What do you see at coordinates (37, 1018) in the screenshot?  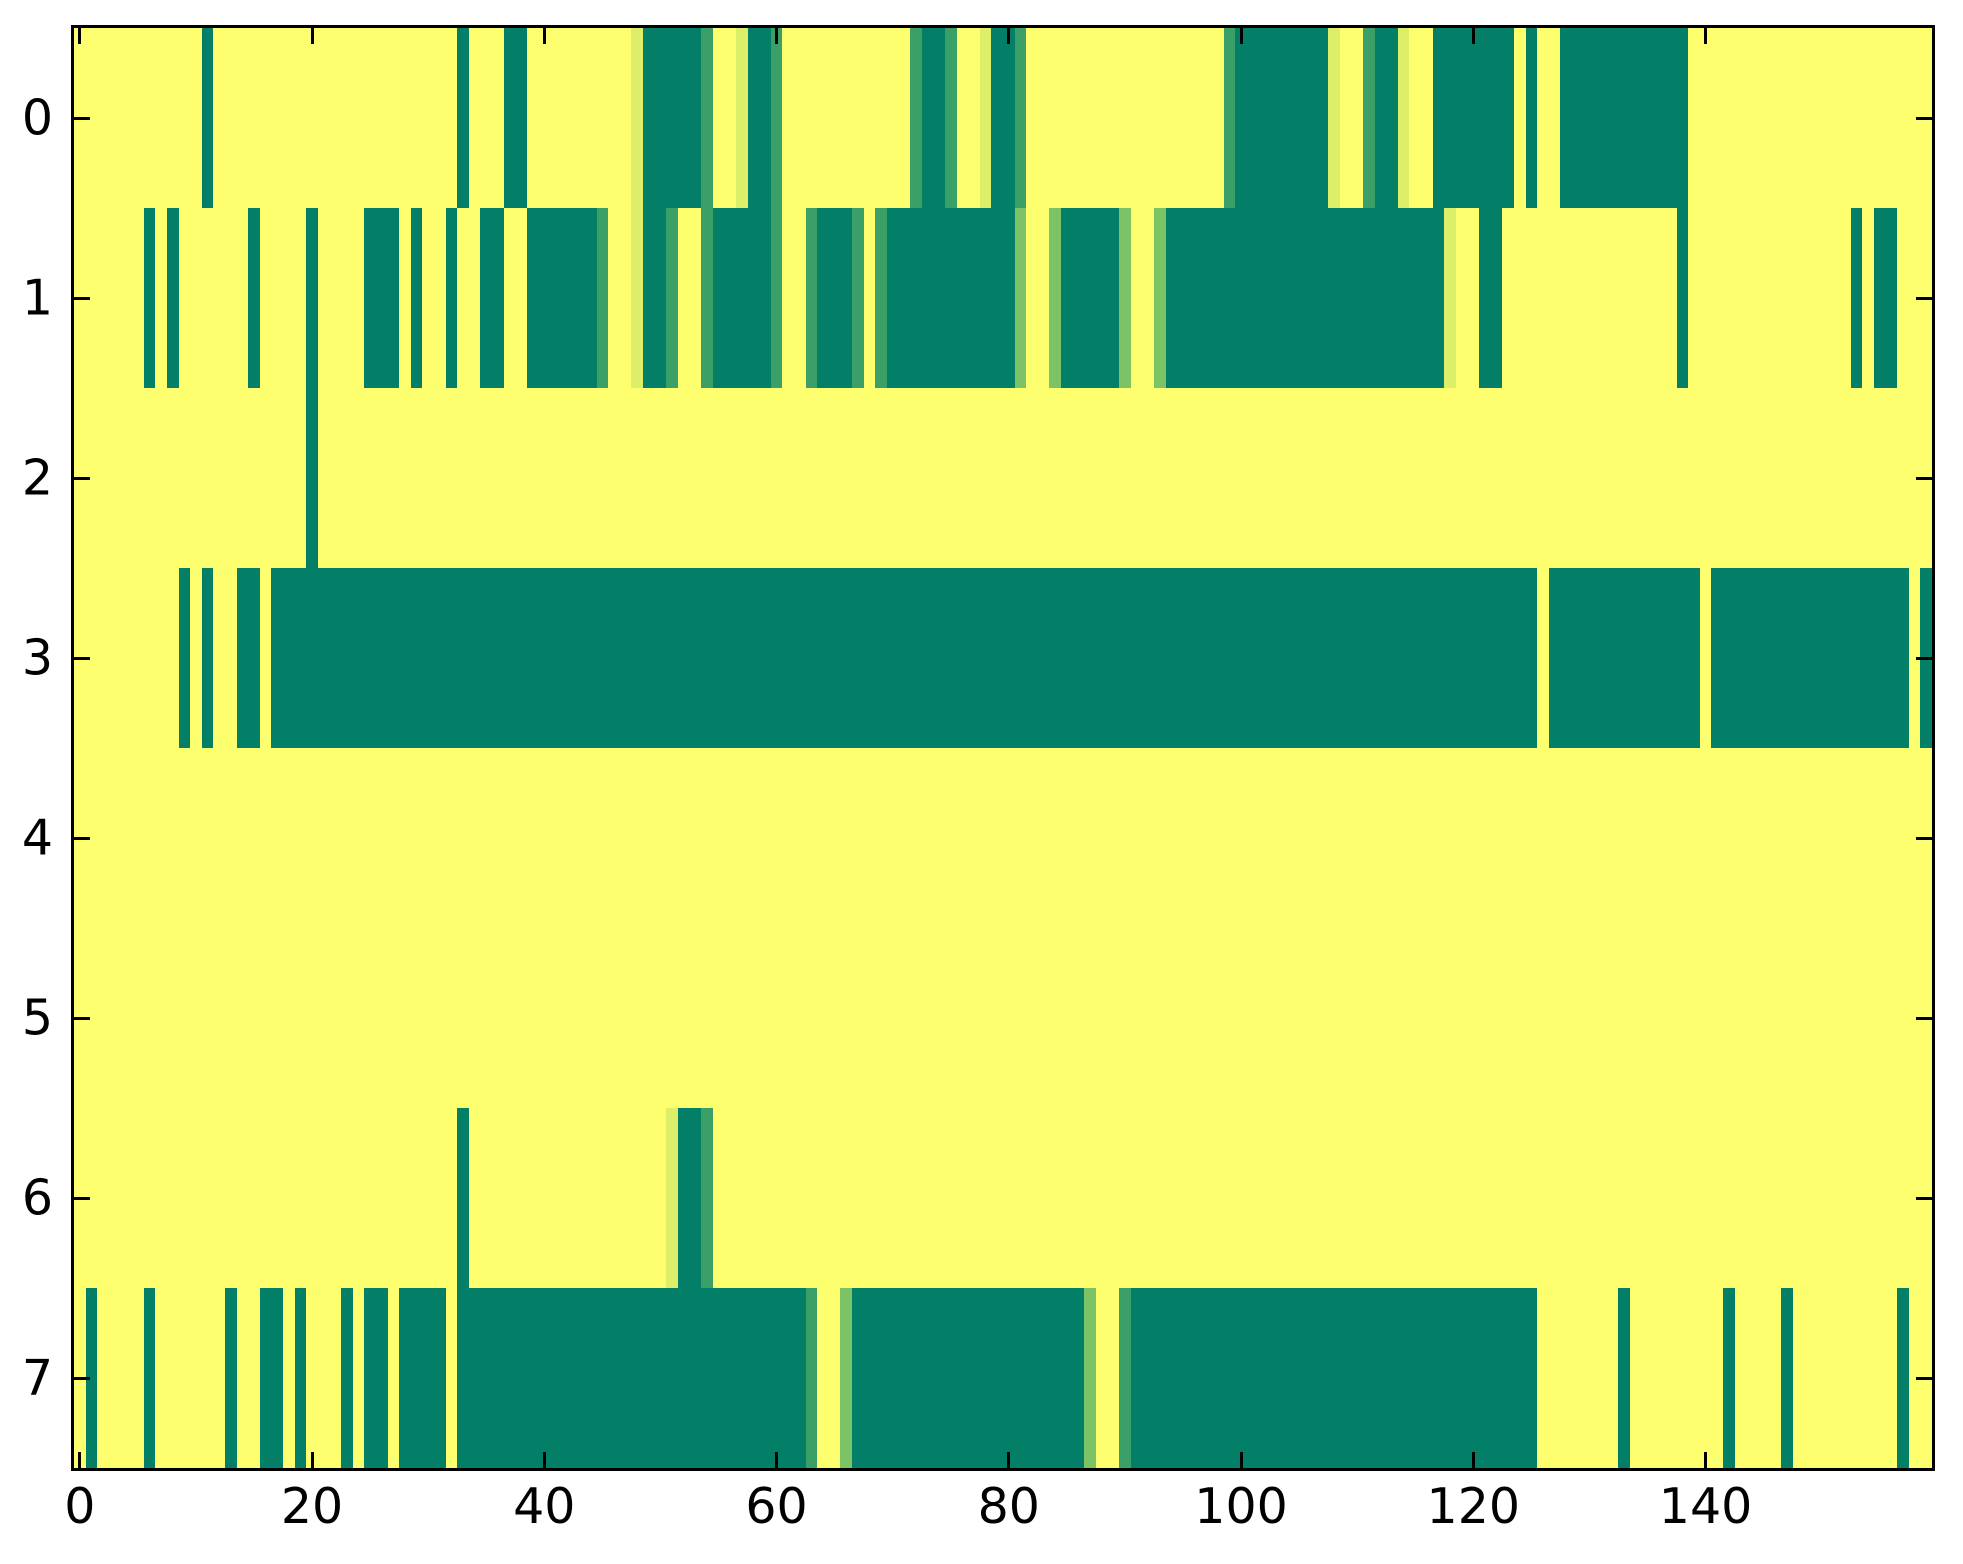 I see `y-tick-label: 5` at bounding box center [37, 1018].